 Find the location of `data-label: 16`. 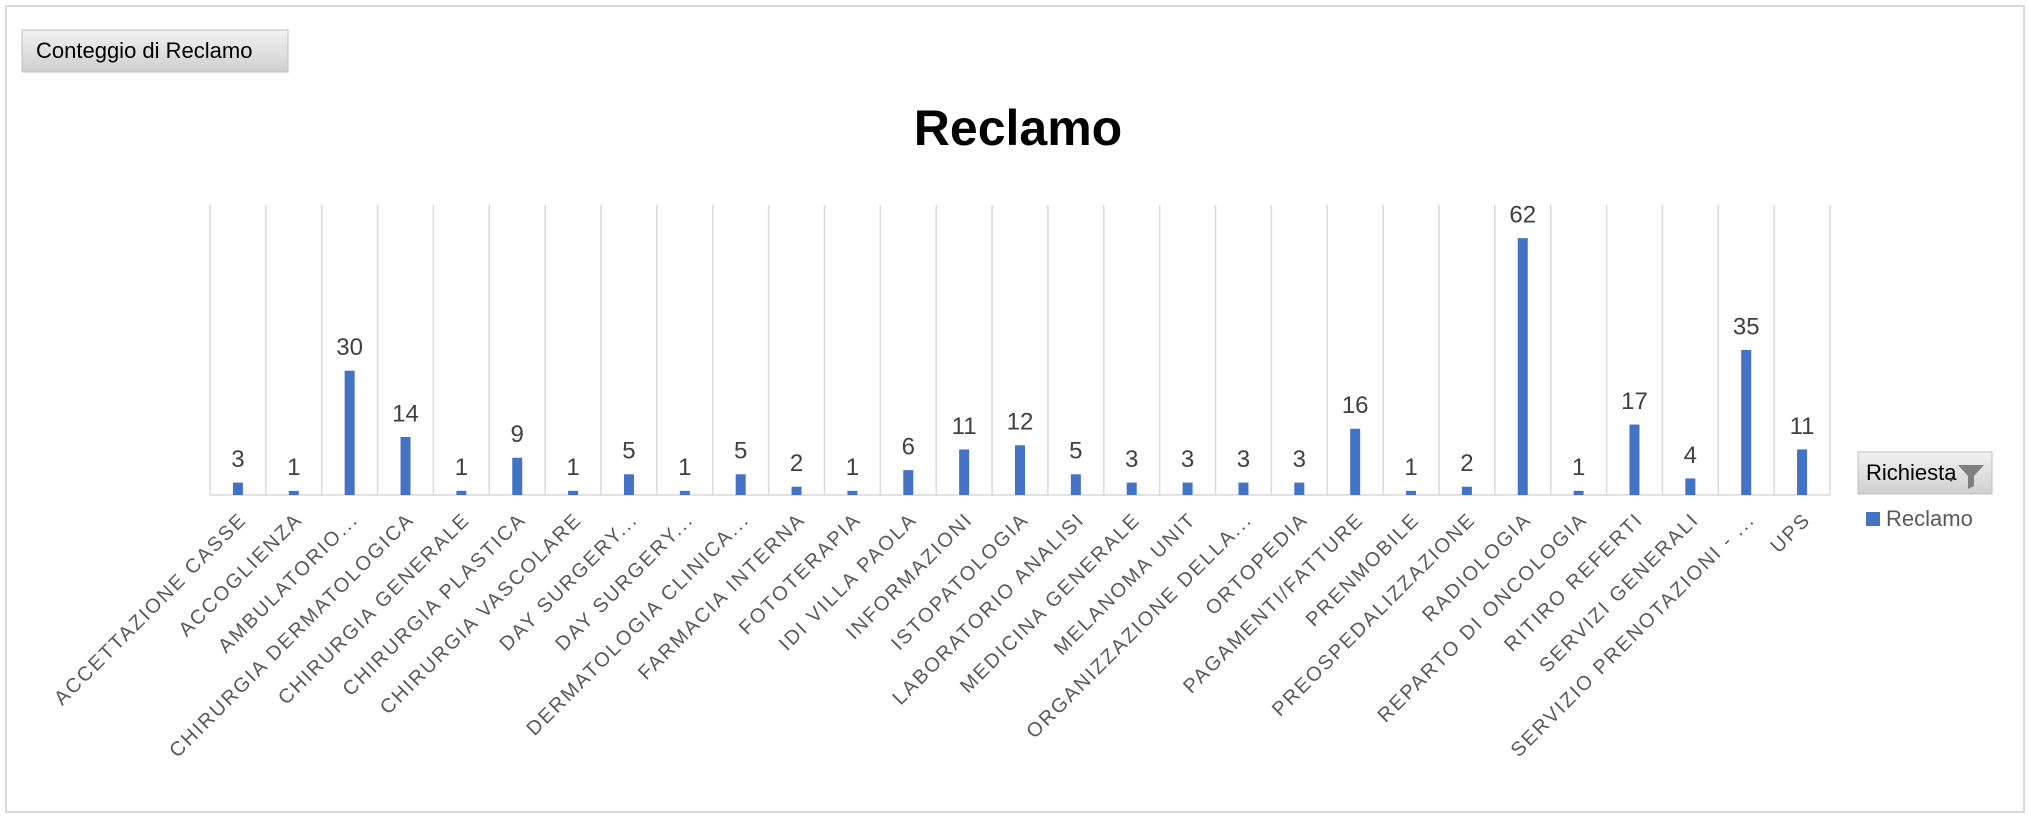

data-label: 16 is located at coordinates (1355, 405).